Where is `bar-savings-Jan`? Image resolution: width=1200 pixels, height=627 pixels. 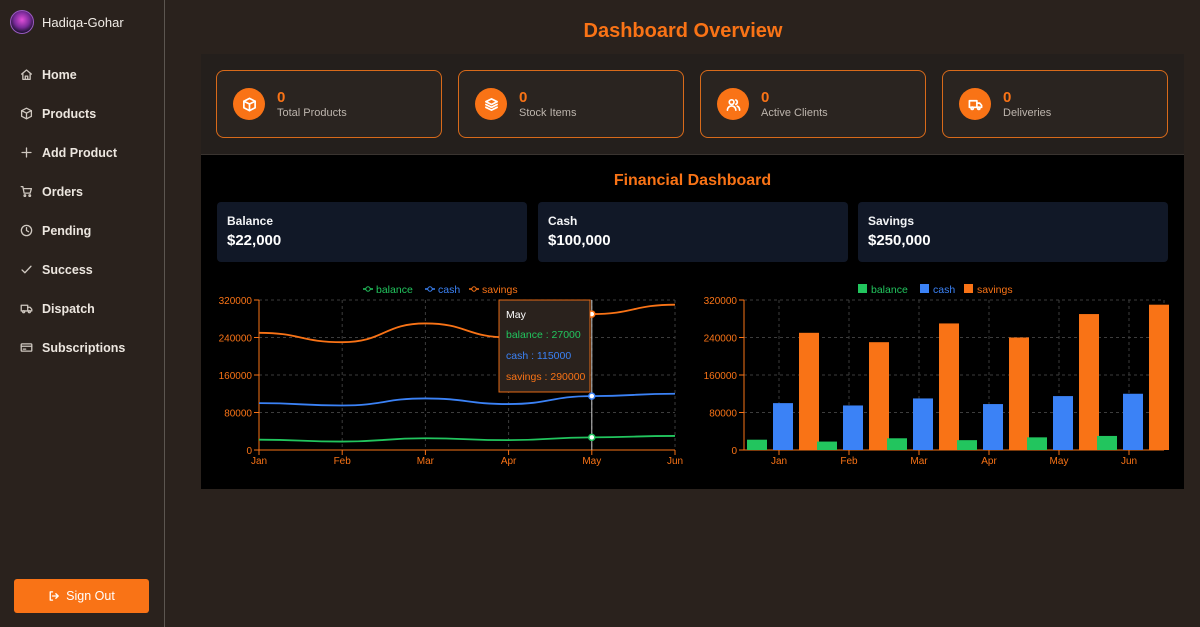
bar-savings-Jan is located at coordinates (809, 391).